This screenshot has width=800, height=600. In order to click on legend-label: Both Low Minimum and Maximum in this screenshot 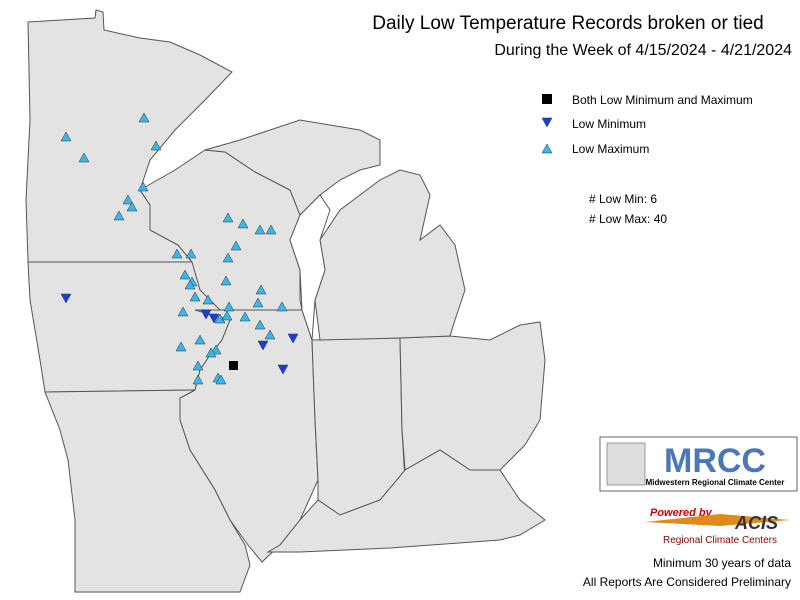, I will do `click(662, 100)`.